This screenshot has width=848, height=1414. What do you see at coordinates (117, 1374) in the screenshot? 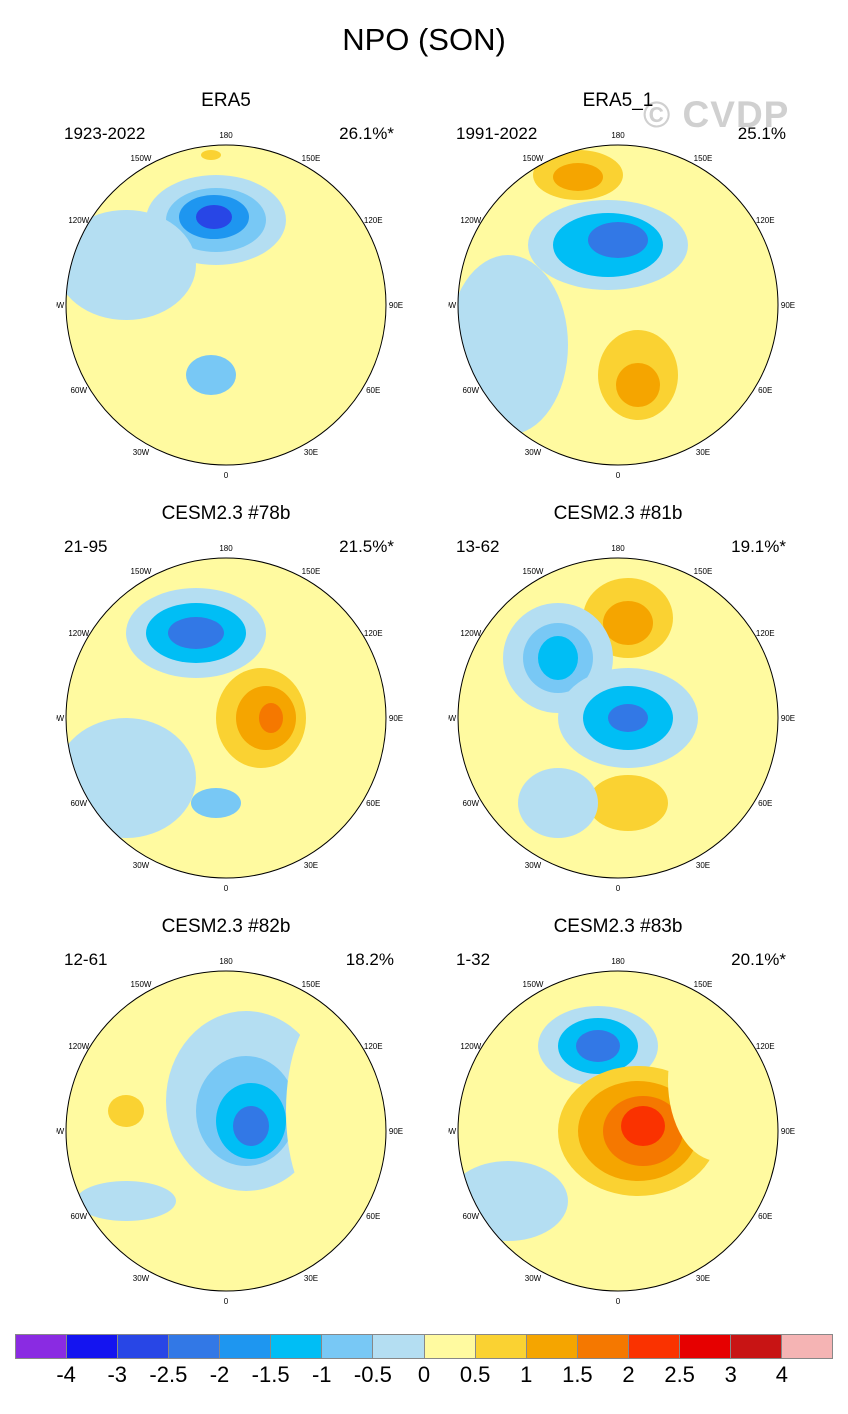
I see `colorbar-label: -3` at bounding box center [117, 1374].